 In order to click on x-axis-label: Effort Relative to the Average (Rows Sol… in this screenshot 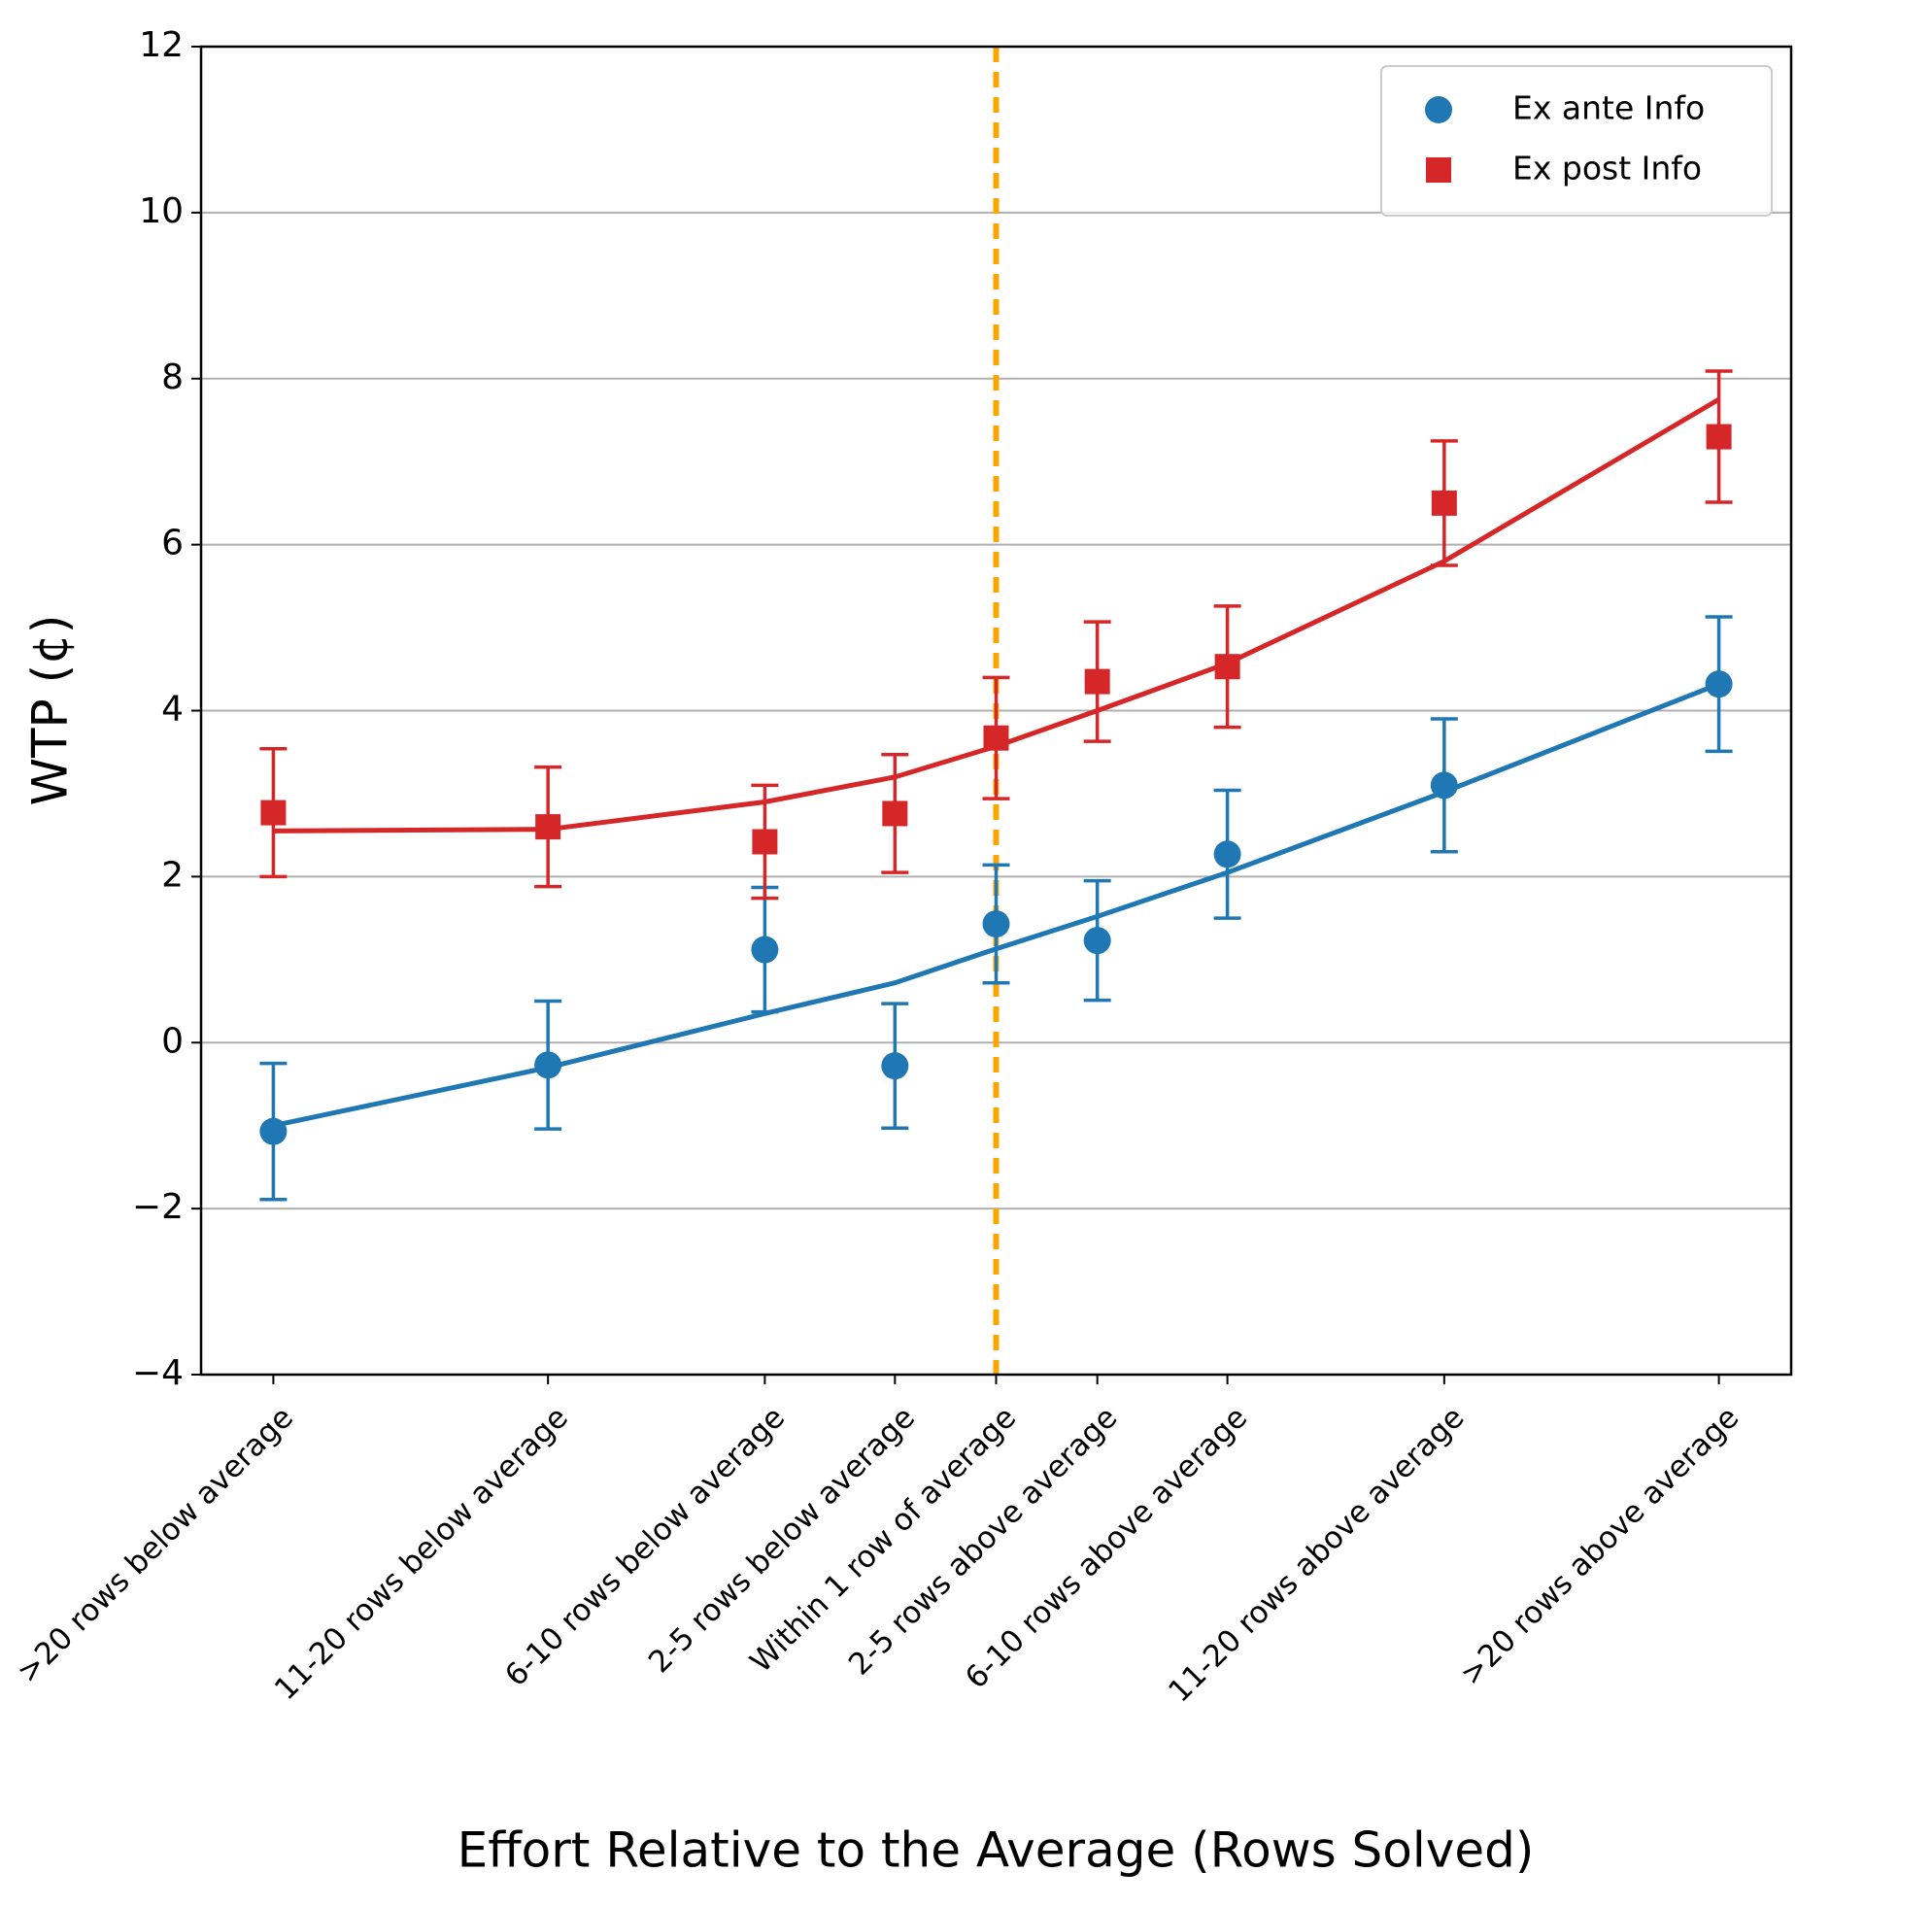, I will do `click(996, 1850)`.